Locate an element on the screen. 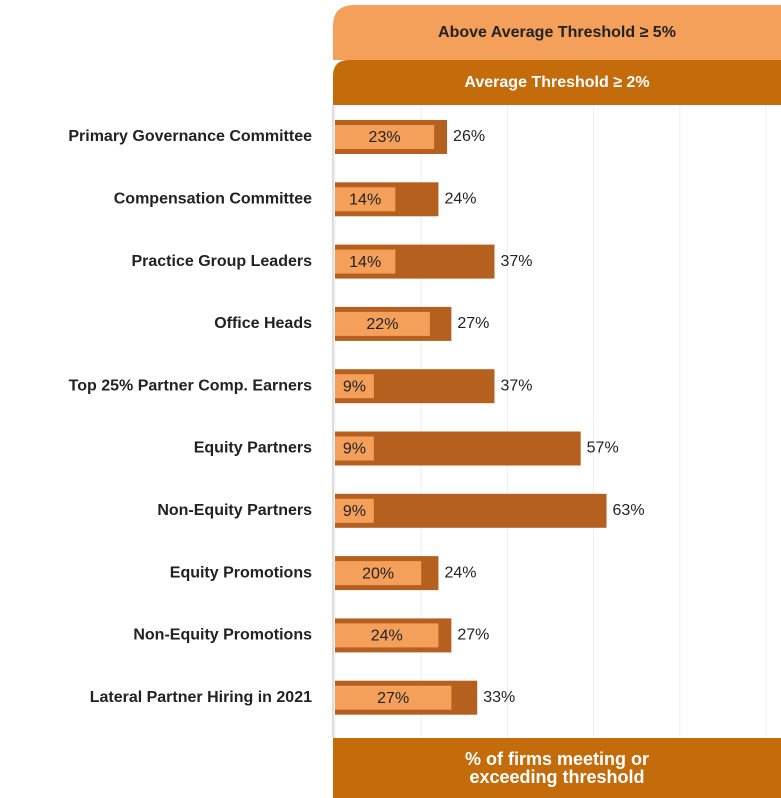 This screenshot has height=798, width=781. legend-above: Above Average Threshold ≥ 5% is located at coordinates (557, 32).